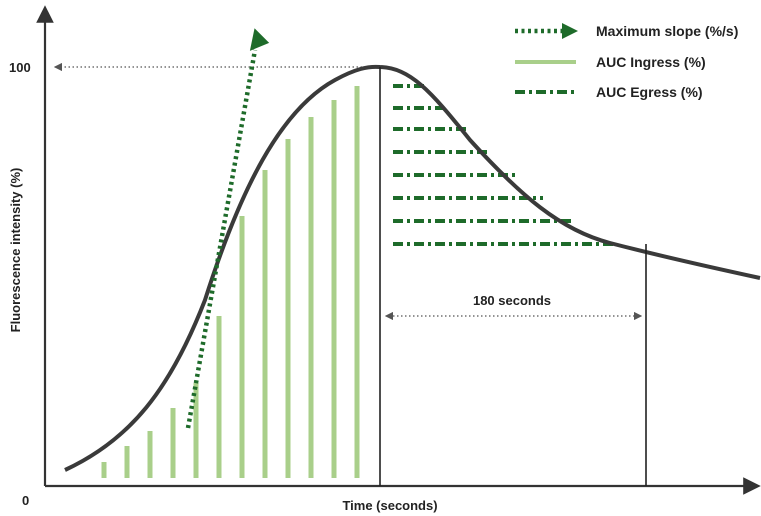 This screenshot has width=761, height=516. What do you see at coordinates (15, 250) in the screenshot?
I see `y-axis-label: Fluorescence intensity (%)` at bounding box center [15, 250].